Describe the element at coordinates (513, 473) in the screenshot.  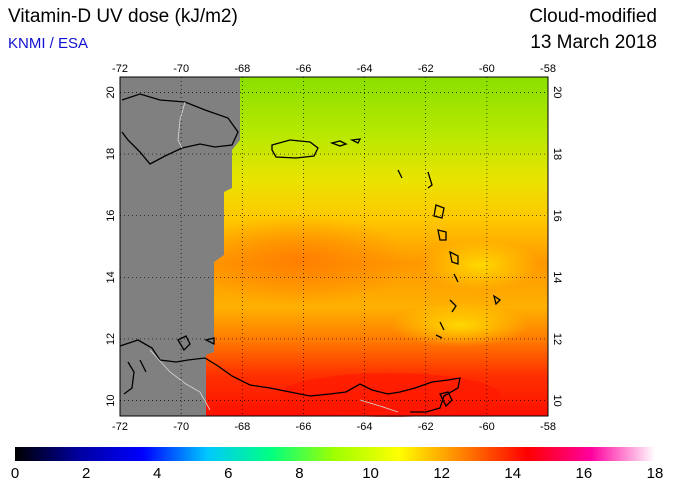
I see `color-scale-label: 14` at that location.